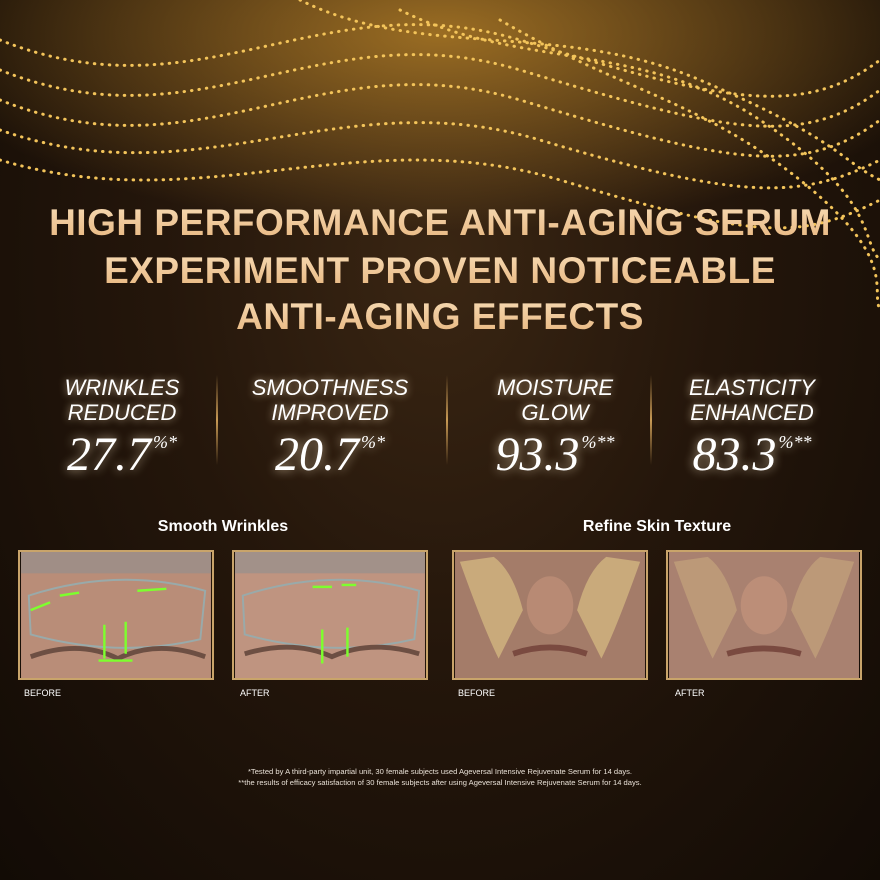  I want to click on stat-label: IMPROVED, so click(330, 412).